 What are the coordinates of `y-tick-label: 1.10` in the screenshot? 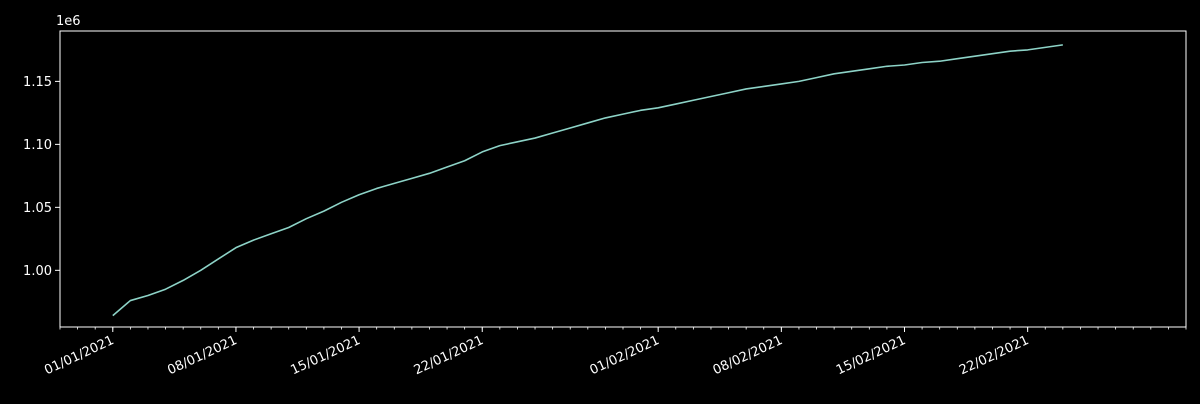 It's located at (37, 145).